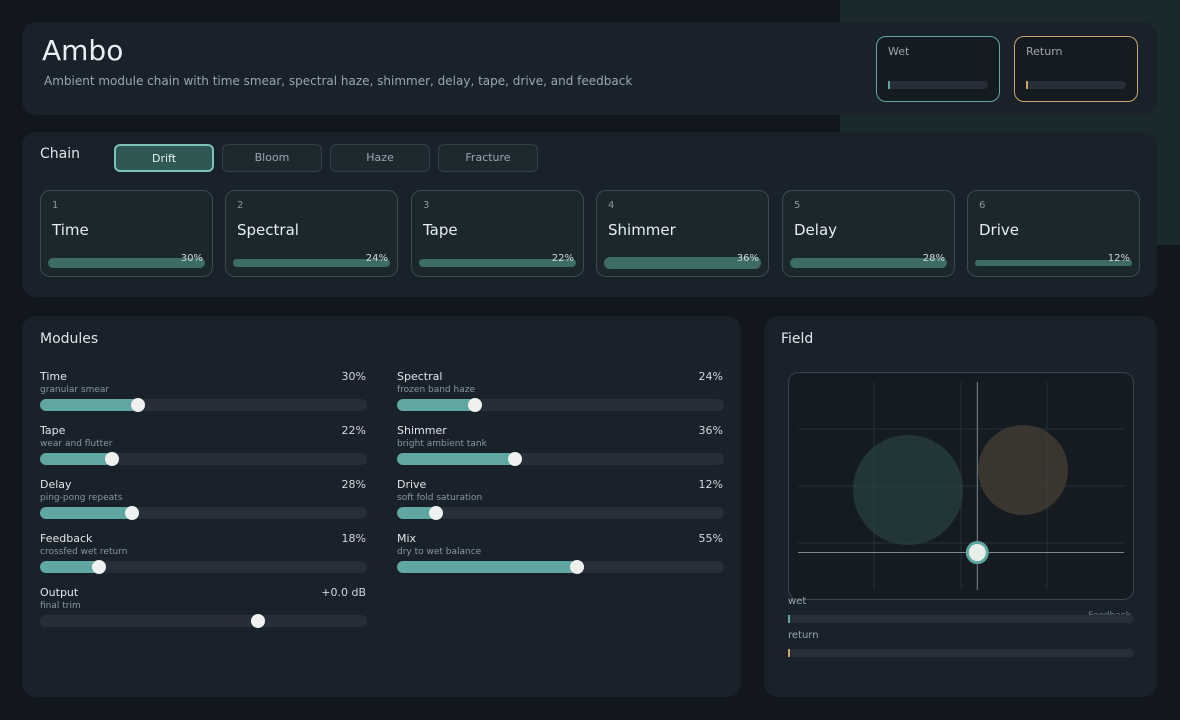  Describe the element at coordinates (562, 258) in the screenshot. I see `card-value: 22%` at that location.